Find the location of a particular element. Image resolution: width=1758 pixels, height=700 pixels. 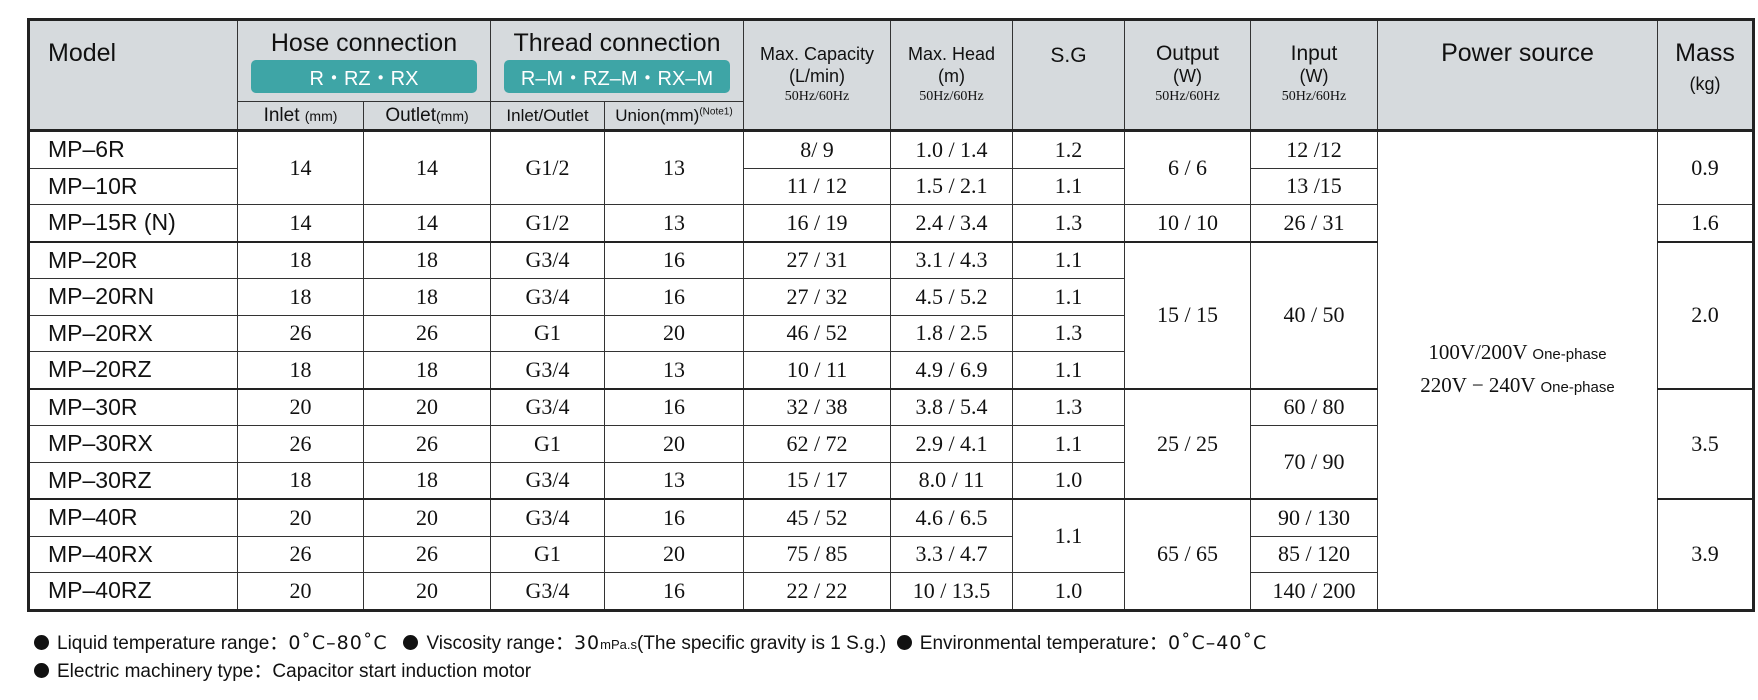

header-cell: S.G is located at coordinates (1068, 75).